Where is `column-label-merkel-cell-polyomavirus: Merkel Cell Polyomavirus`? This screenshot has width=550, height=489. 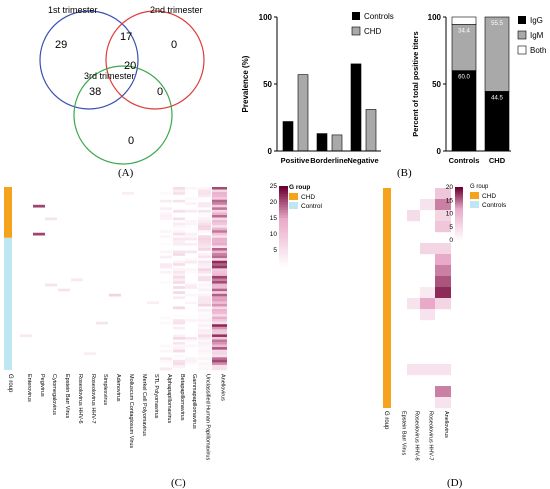
column-label-merkel-cell-polyomavirus: Merkel Cell Polyomavirus is located at coordinates (144, 405).